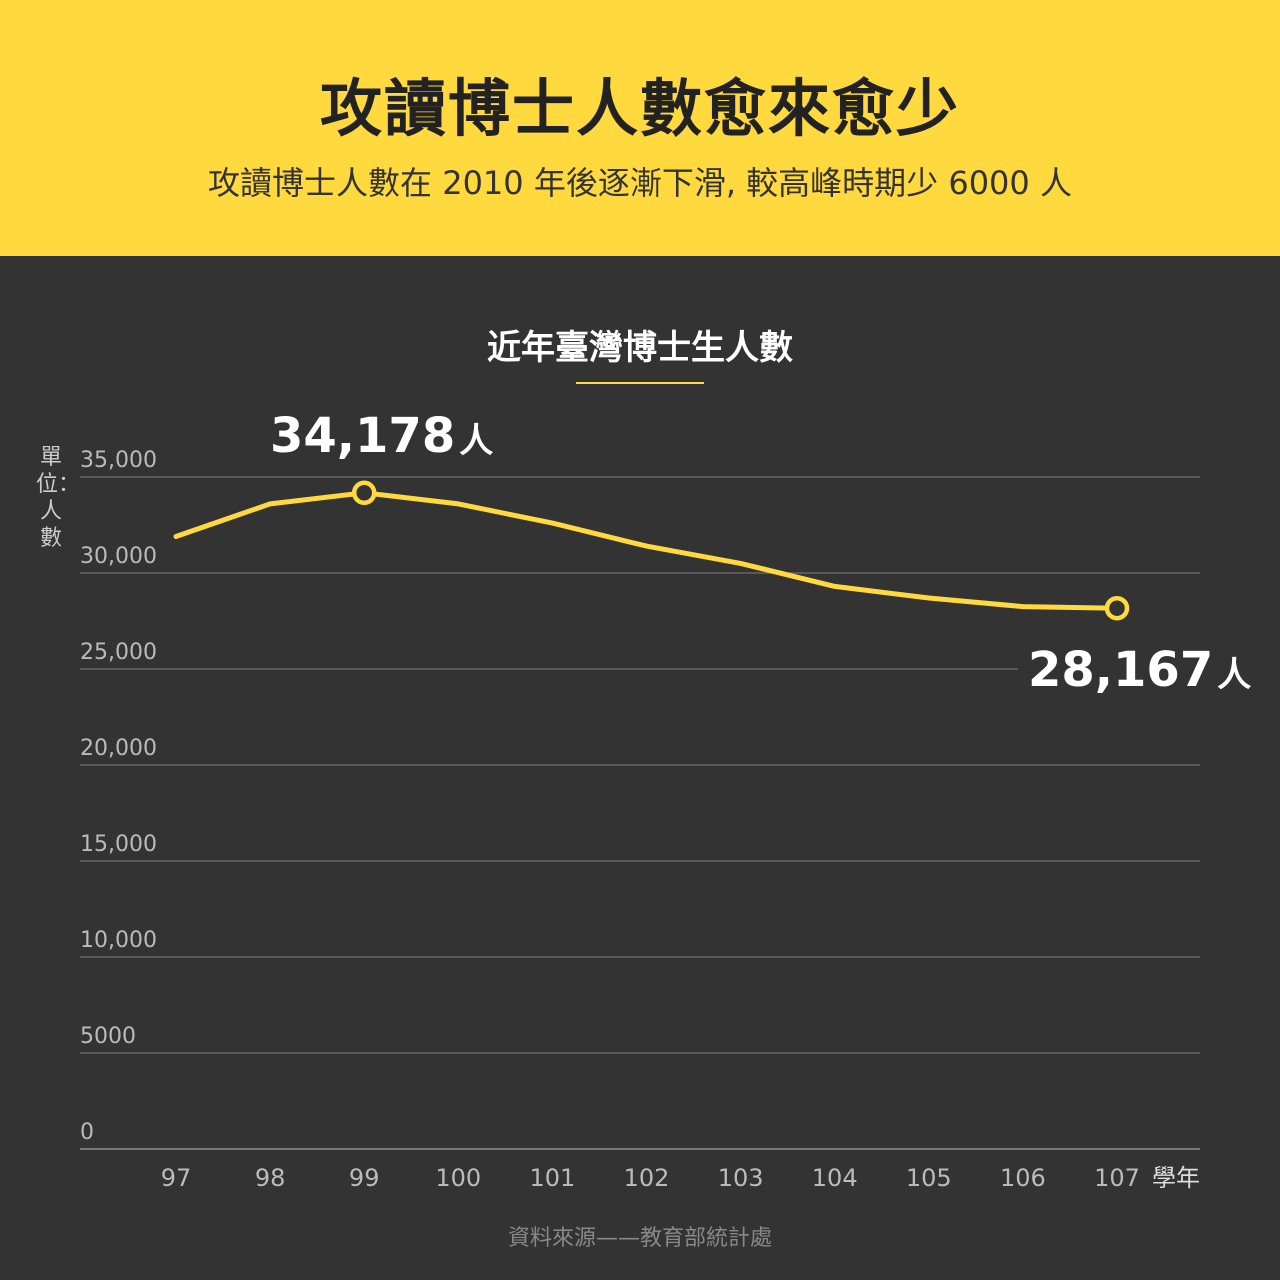 The height and width of the screenshot is (1280, 1280). What do you see at coordinates (58, 498) in the screenshot?
I see `y-axis-unit-label: 單位：人數` at bounding box center [58, 498].